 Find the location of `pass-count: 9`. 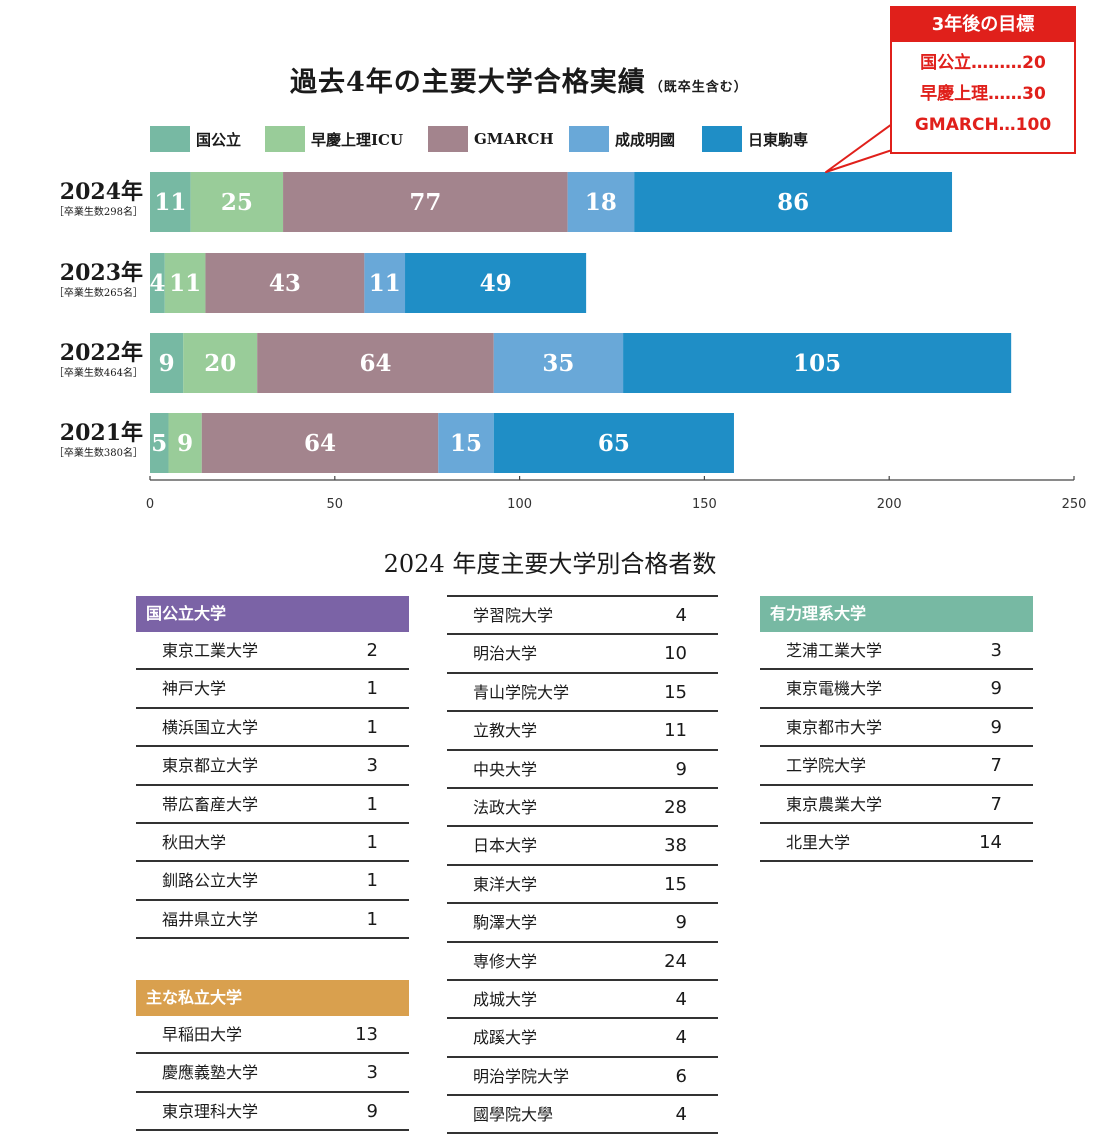

pass-count: 9 is located at coordinates (372, 1111).